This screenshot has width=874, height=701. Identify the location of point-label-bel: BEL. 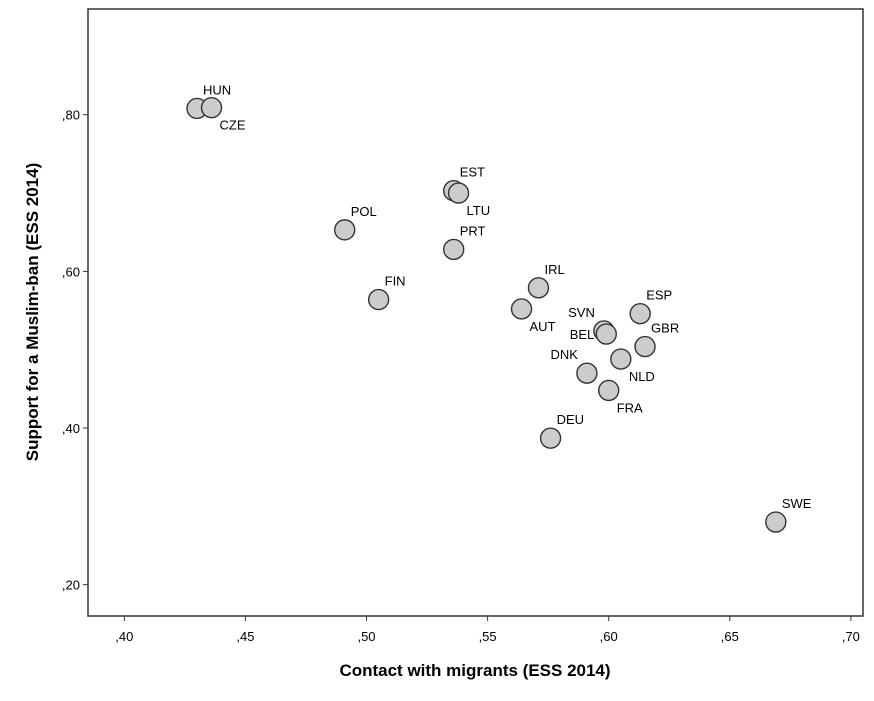
(582, 334).